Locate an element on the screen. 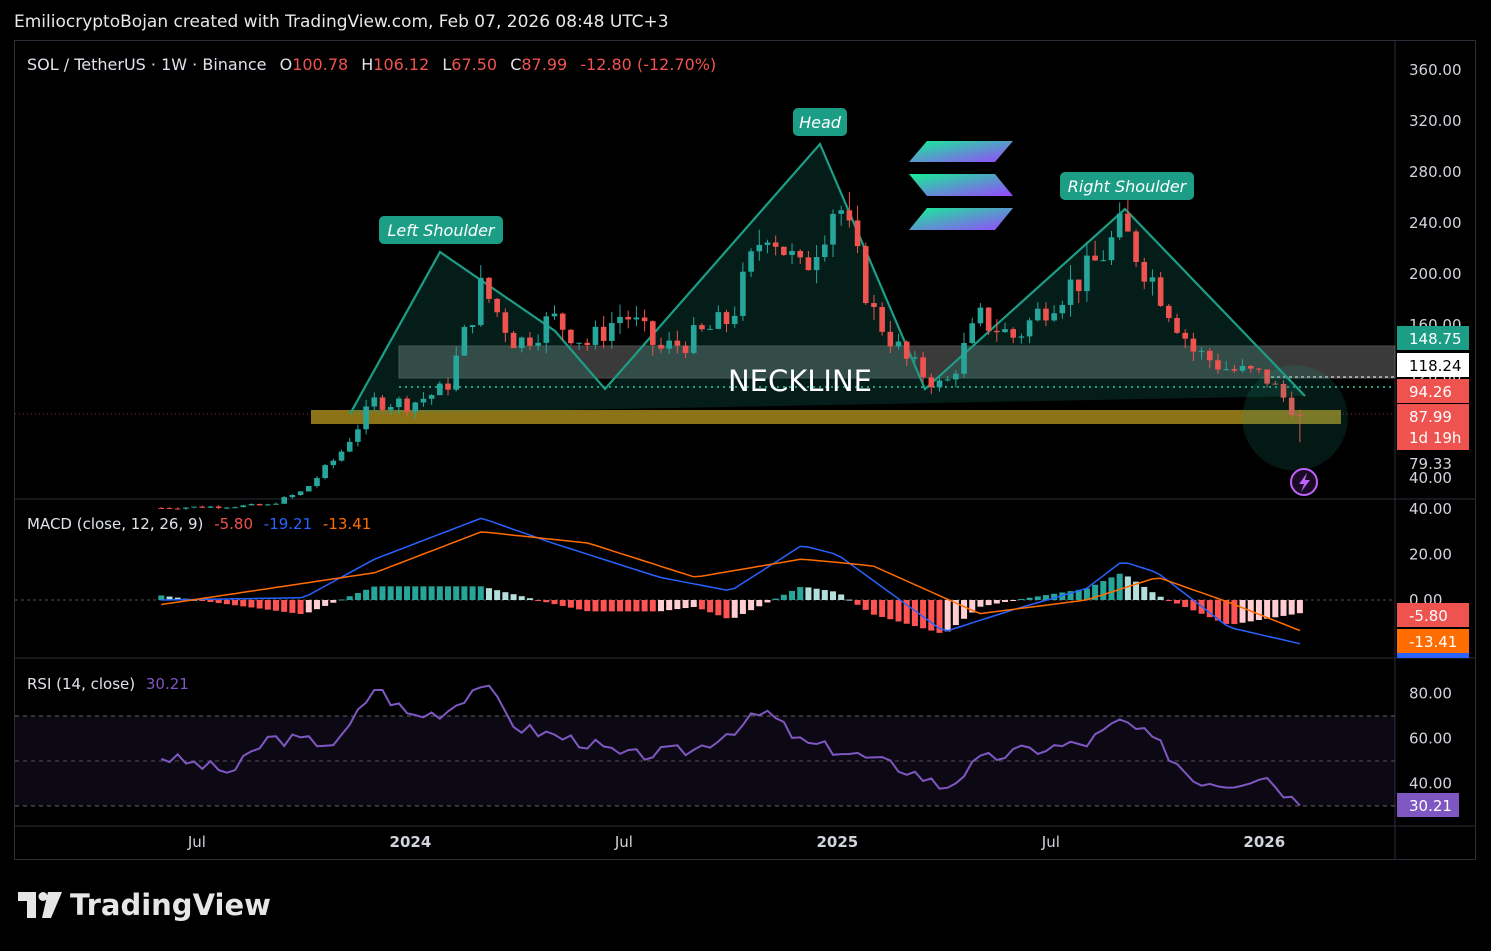  head-label: Head is located at coordinates (820, 122).